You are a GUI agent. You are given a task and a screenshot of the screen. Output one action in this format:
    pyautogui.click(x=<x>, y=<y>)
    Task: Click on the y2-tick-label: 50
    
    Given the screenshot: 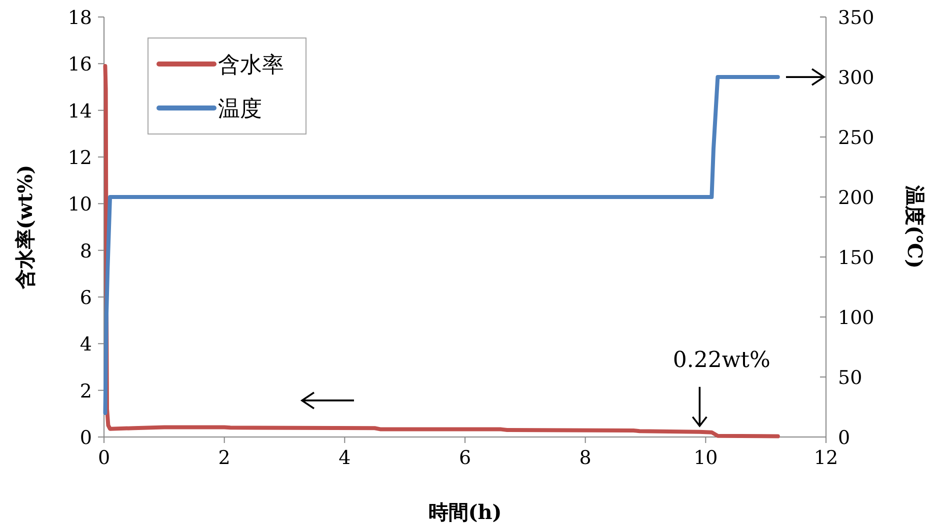 What is the action you would take?
    pyautogui.click(x=850, y=378)
    